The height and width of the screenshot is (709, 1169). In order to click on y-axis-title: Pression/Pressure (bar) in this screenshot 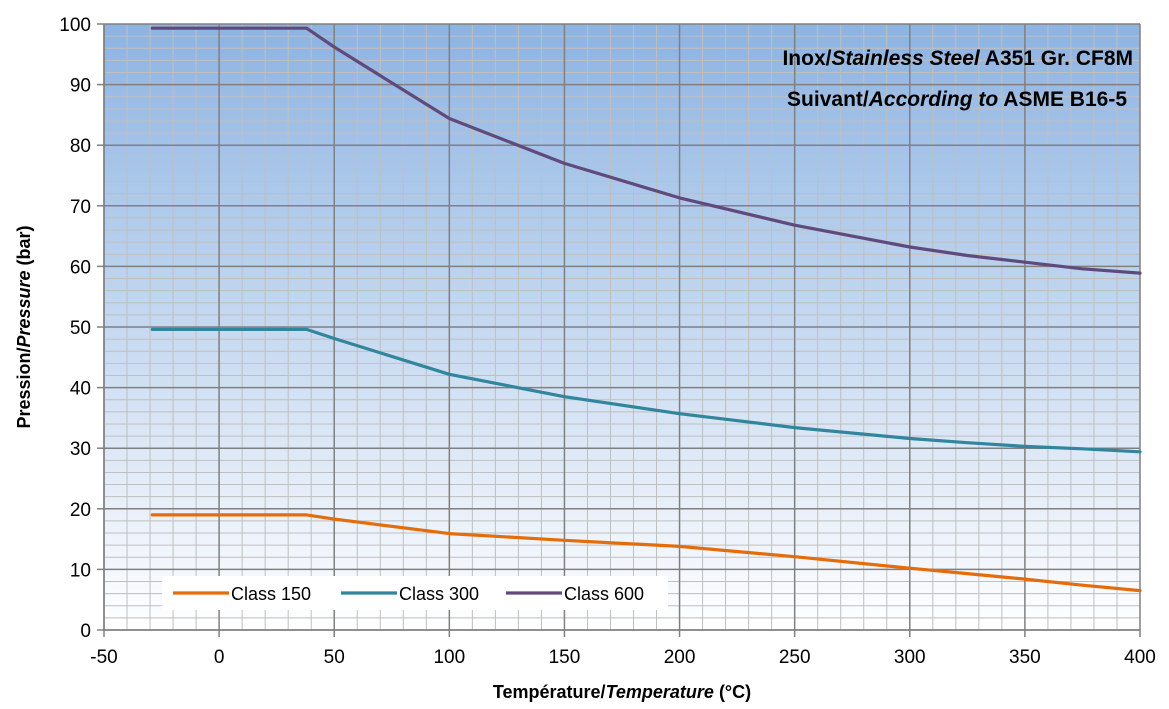, I will do `click(24, 326)`.